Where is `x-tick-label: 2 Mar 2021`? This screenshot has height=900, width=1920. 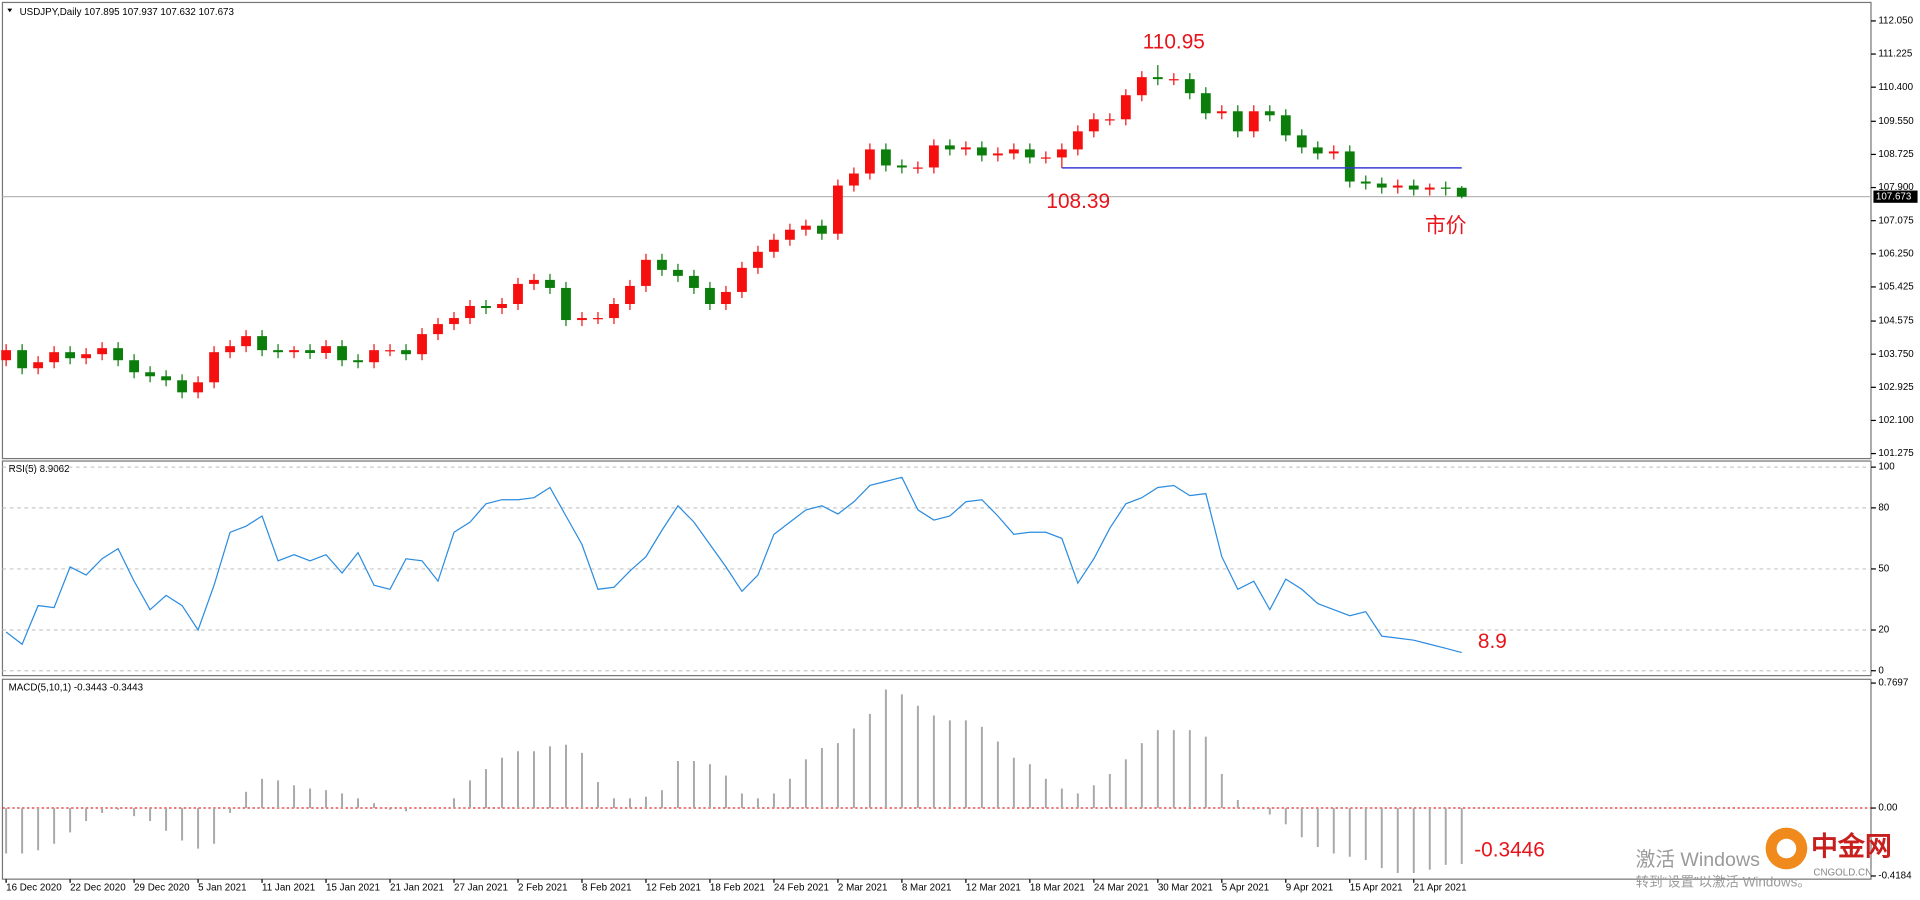 x-tick-label: 2 Mar 2021 is located at coordinates (863, 887).